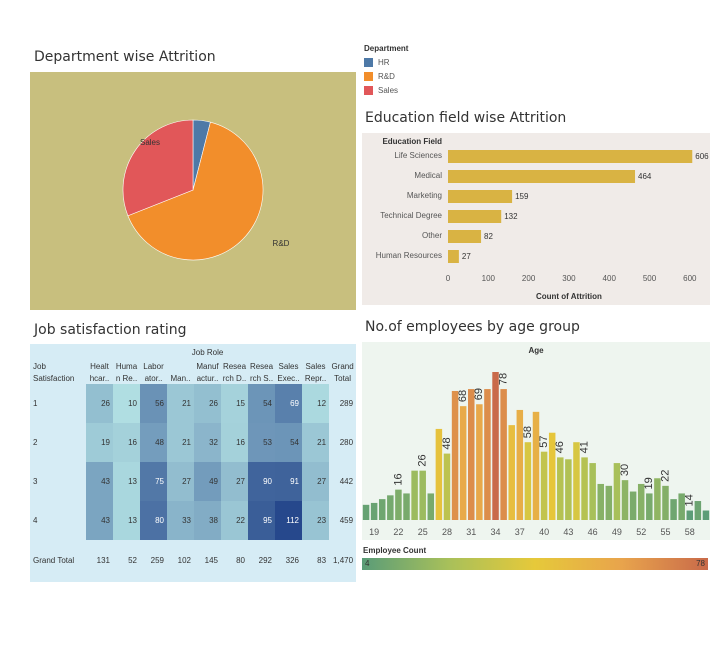  What do you see at coordinates (180, 378) in the screenshot?
I see `column-header: Man..` at bounding box center [180, 378].